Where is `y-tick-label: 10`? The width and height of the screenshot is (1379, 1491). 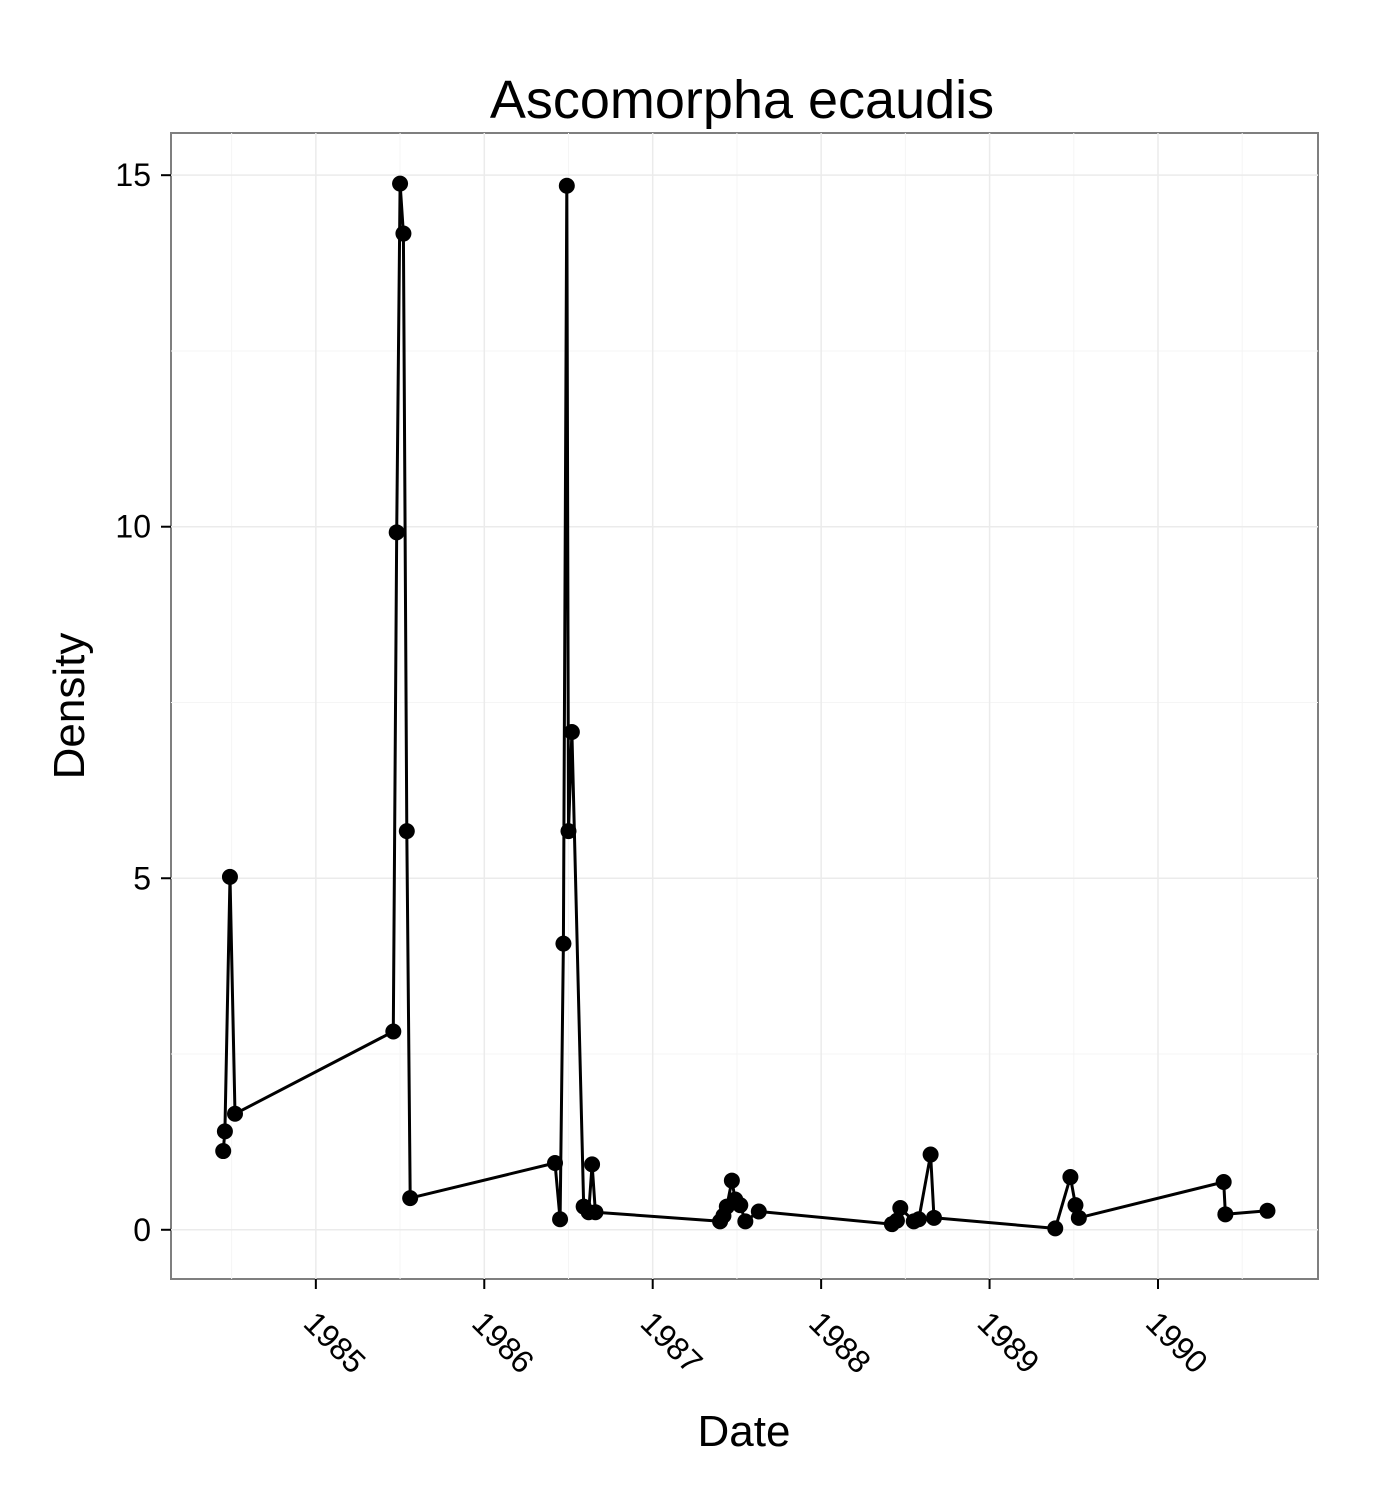
y-tick-label: 10 is located at coordinates (133, 527).